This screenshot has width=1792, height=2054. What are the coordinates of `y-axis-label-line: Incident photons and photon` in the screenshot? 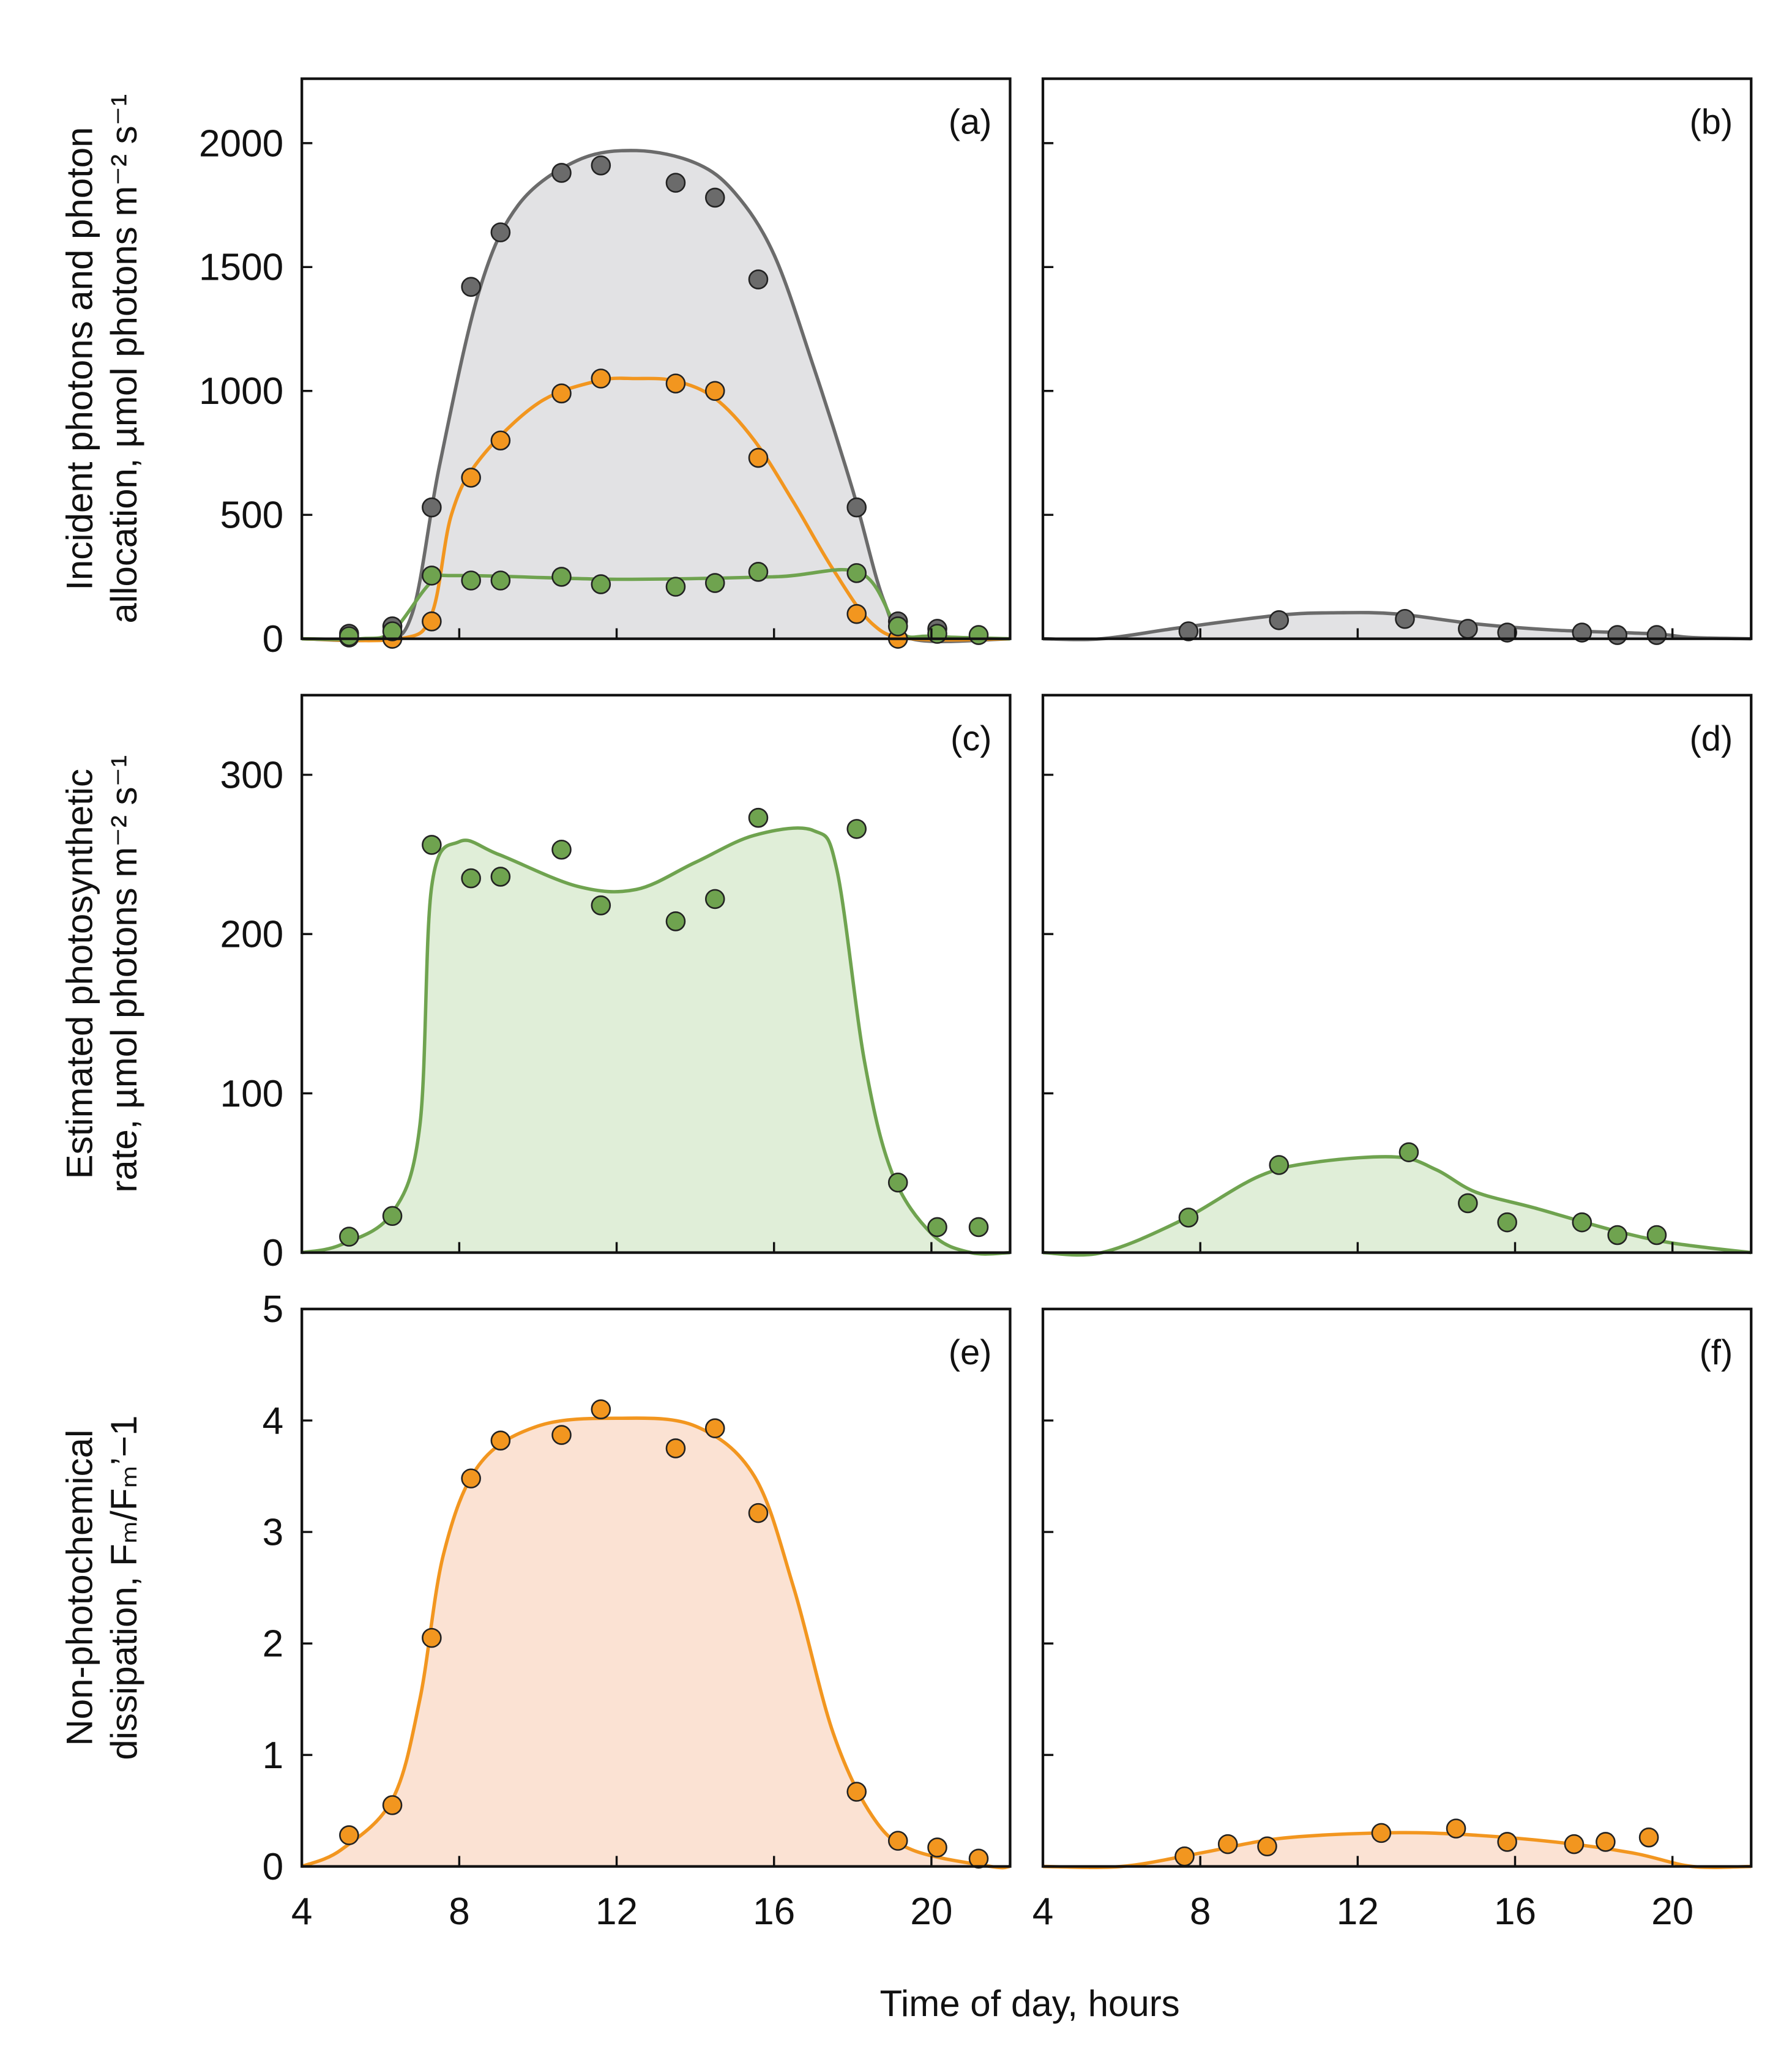 It's located at (79, 359).